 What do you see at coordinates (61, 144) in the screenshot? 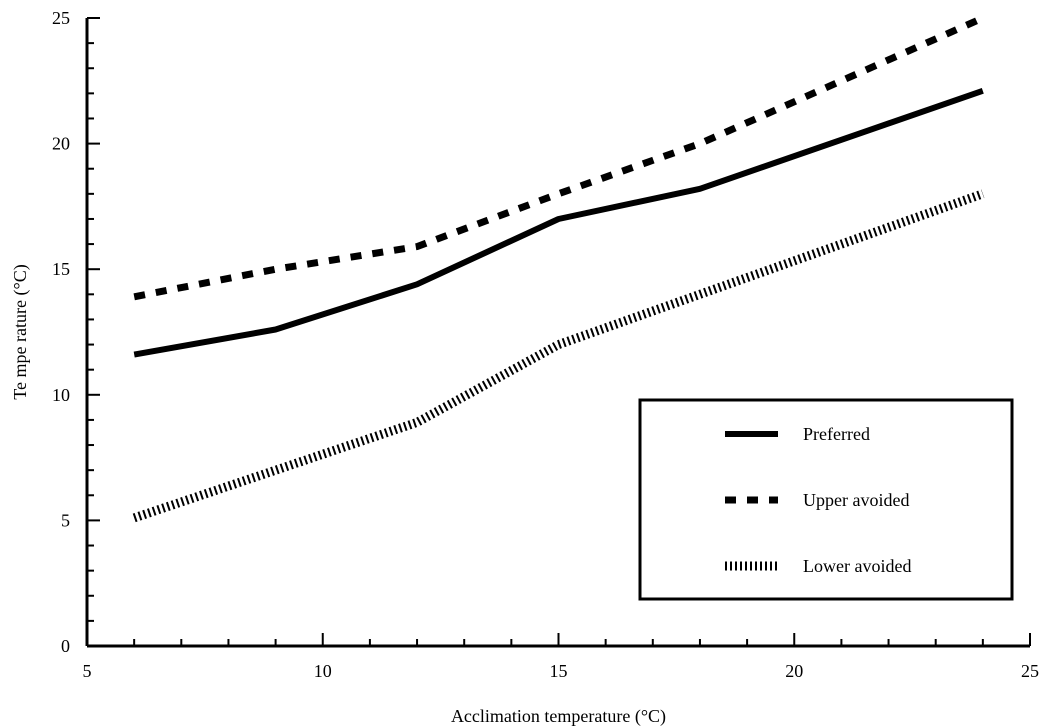
I see `y-tick-label: 20` at bounding box center [61, 144].